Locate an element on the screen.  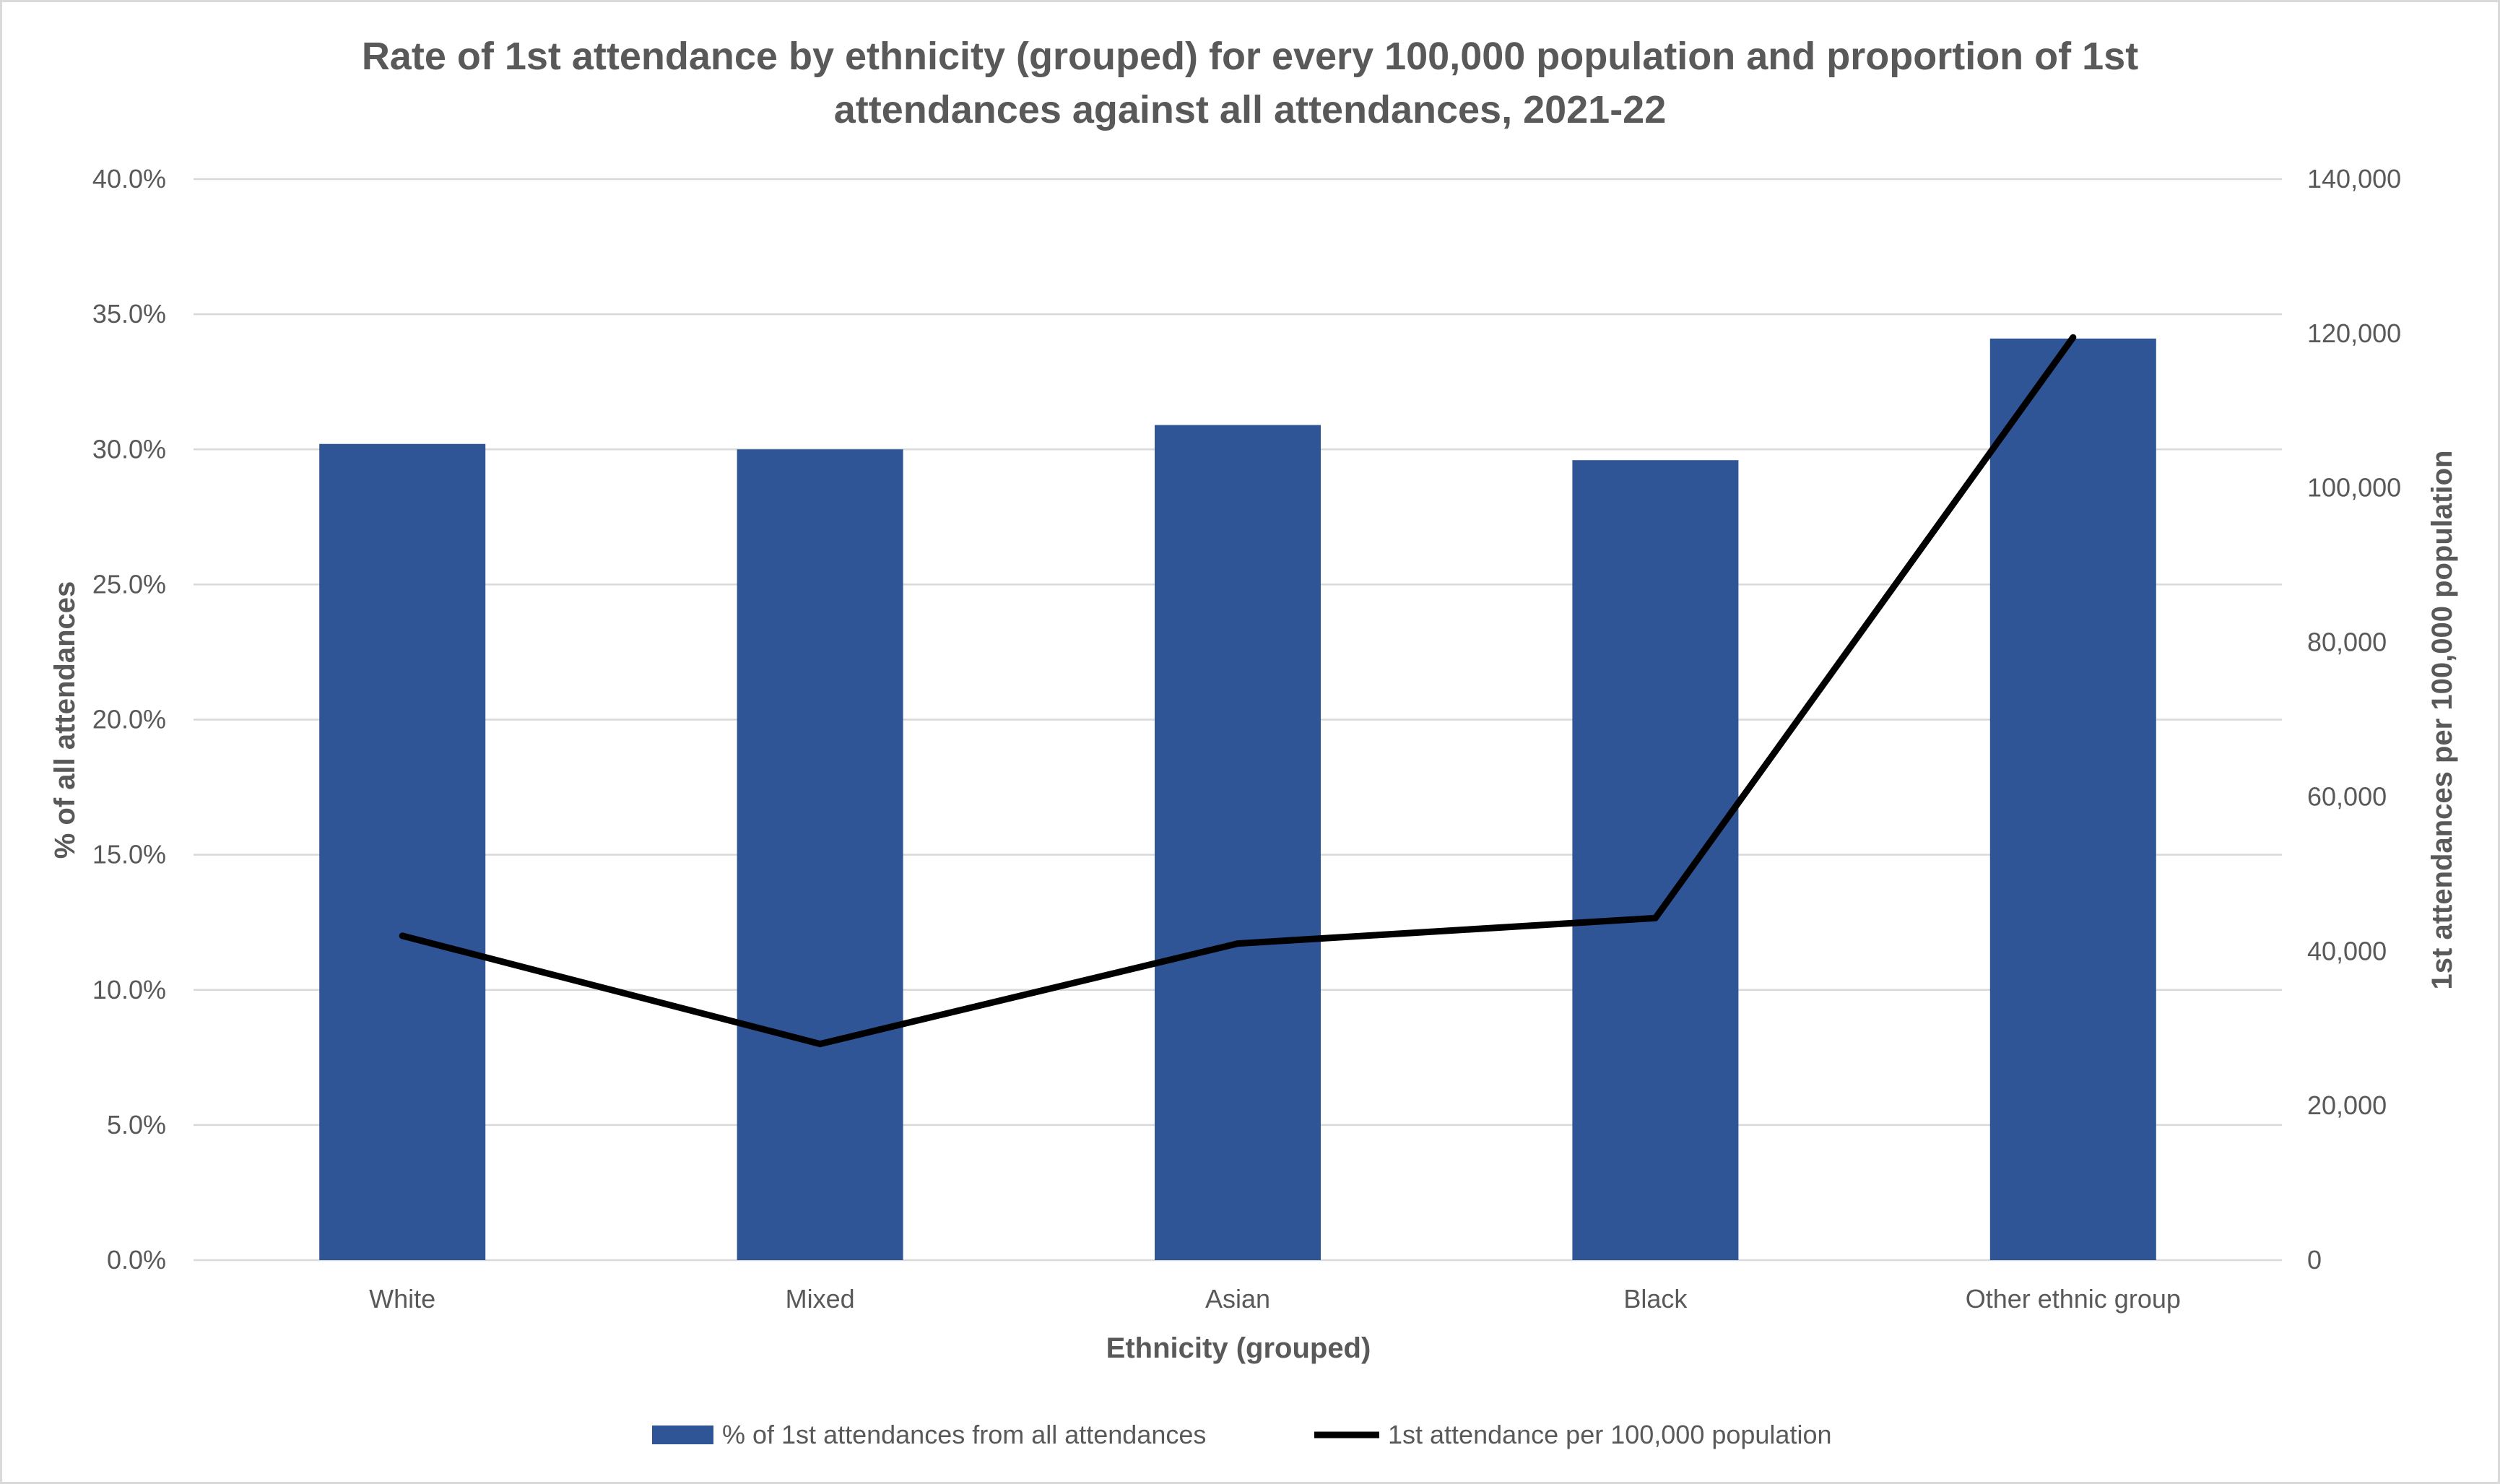
y-right-tick-label: 80,000 is located at coordinates (2347, 642).